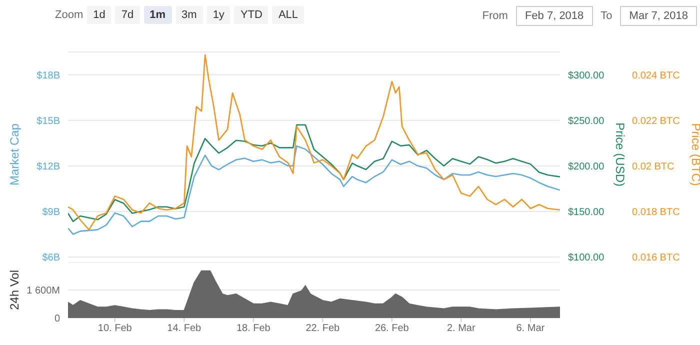 Image resolution: width=700 pixels, height=345 pixels. What do you see at coordinates (619, 154) in the screenshot?
I see `y2-axis-title: Price (USD)` at bounding box center [619, 154].